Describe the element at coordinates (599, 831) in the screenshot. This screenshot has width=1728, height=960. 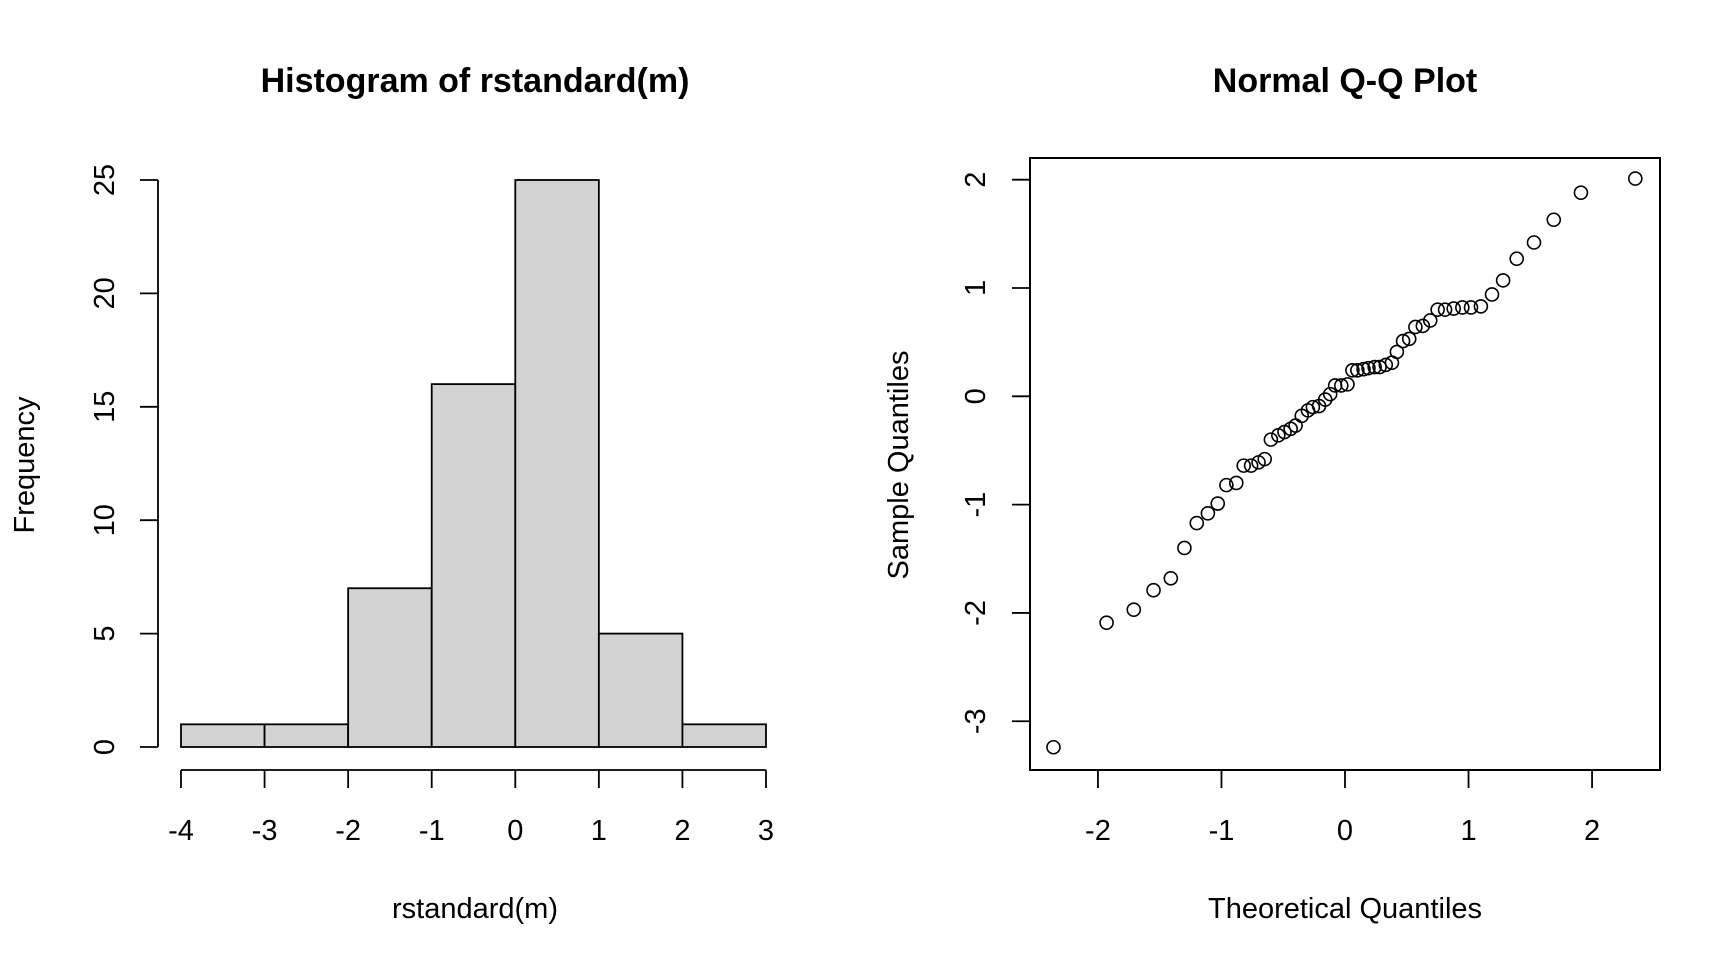
I see `histogram-x-tick-label: 1` at that location.